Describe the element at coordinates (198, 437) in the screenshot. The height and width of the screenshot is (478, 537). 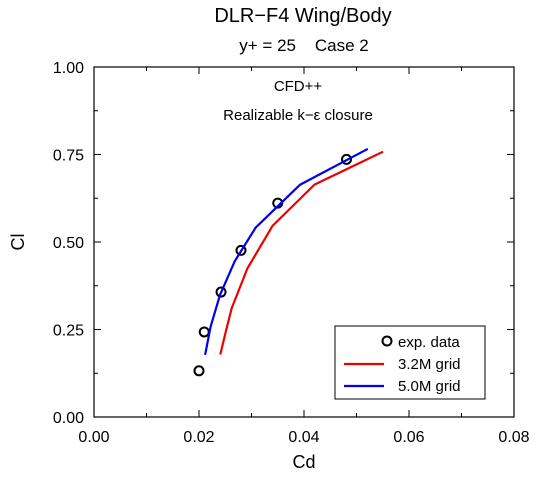
I see `x-tick-label: 0.02` at that location.